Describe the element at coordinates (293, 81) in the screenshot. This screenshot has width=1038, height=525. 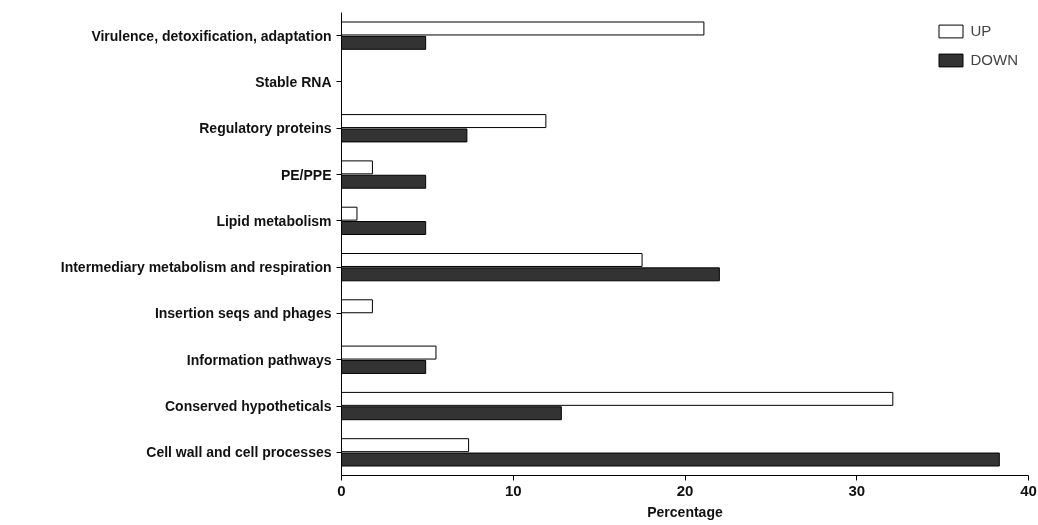
I see `y-tick-label: Stable RNA` at that location.